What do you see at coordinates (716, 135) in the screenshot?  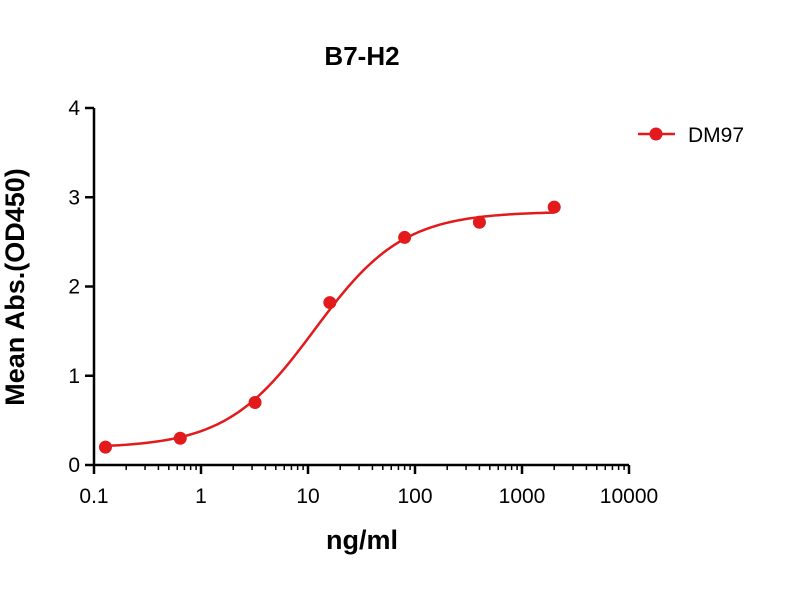 I see `legend-label: DM97` at bounding box center [716, 135].